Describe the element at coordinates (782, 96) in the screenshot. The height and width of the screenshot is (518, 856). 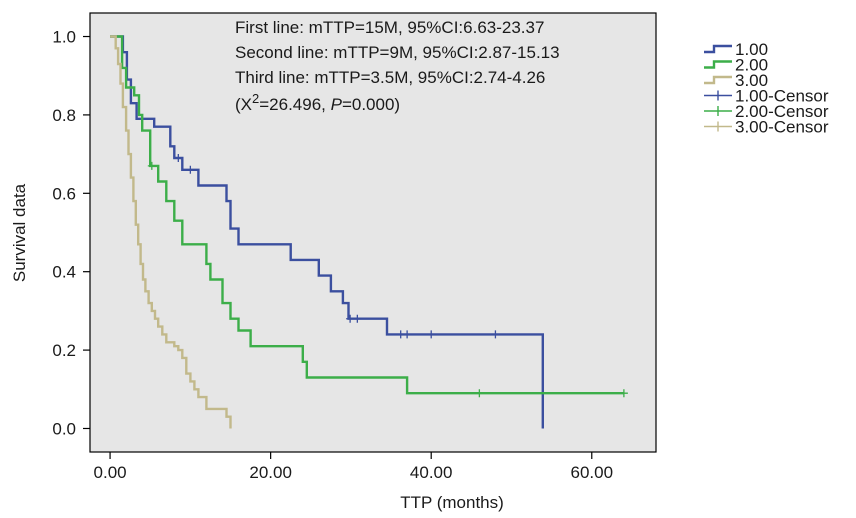
I see `legend-censor-label-1: 1.00-Censor` at that location.